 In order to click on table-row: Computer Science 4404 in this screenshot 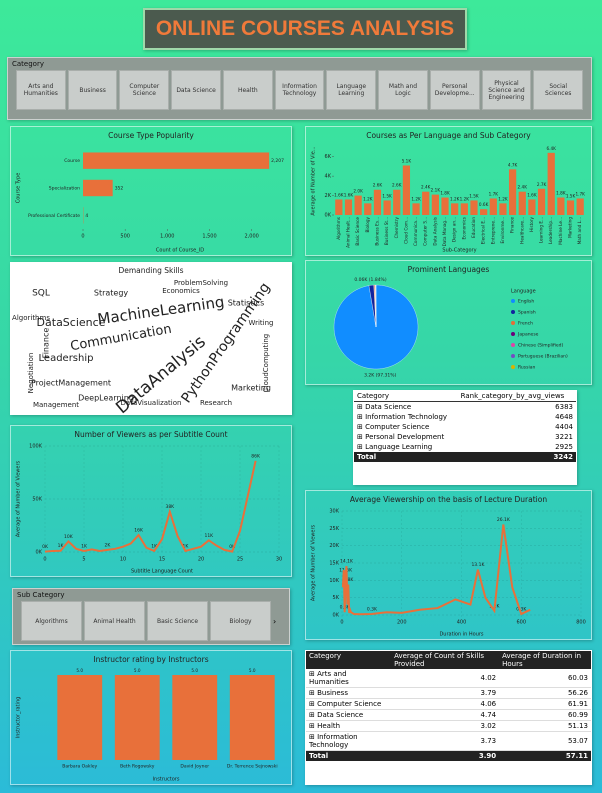, I will do `click(465, 427)`.